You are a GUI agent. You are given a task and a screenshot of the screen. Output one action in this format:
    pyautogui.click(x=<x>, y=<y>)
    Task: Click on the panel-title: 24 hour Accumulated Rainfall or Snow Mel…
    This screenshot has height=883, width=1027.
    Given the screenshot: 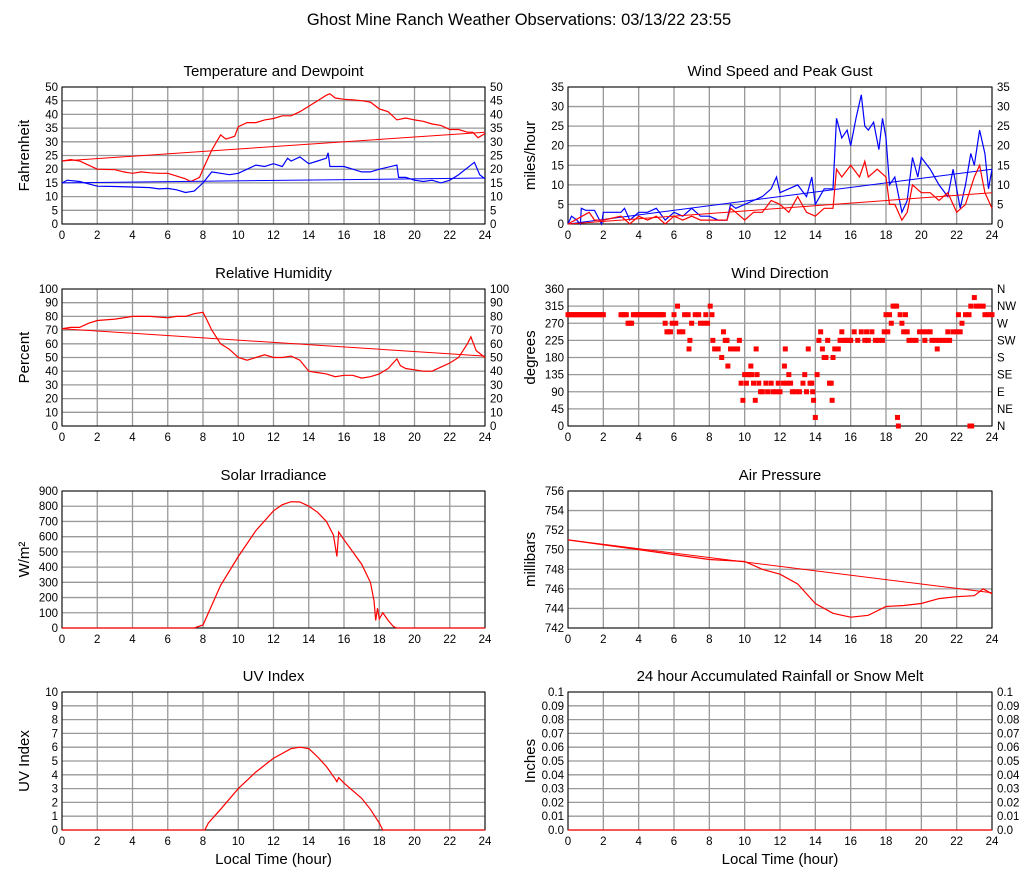 What is the action you would take?
    pyautogui.click(x=781, y=676)
    